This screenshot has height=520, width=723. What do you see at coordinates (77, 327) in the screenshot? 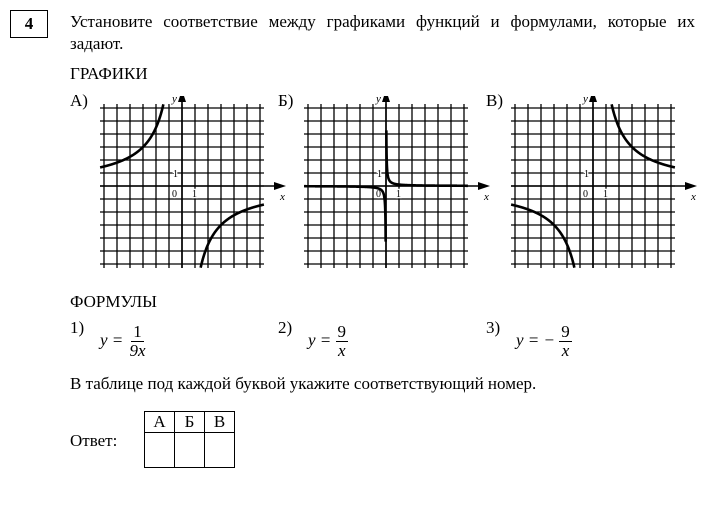
I see `formula-1-number: 1)` at bounding box center [77, 327].